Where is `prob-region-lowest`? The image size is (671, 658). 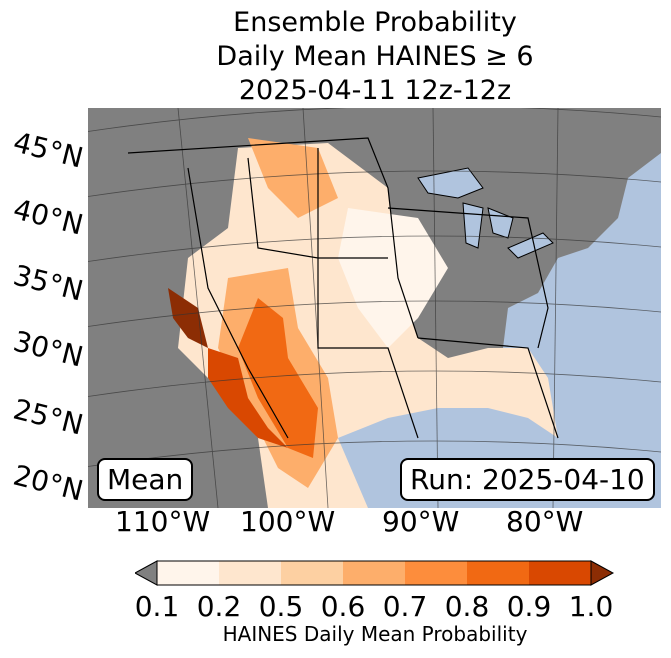 prob-region-lowest is located at coordinates (393, 278).